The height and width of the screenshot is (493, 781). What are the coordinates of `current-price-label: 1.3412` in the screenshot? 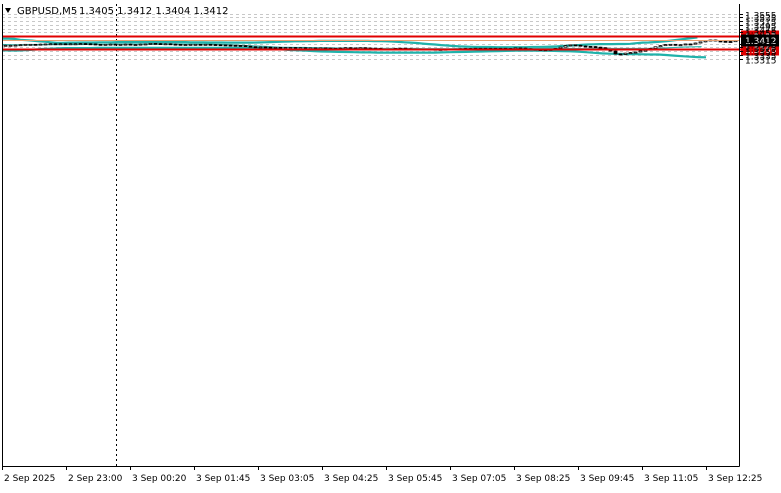 It's located at (761, 42).